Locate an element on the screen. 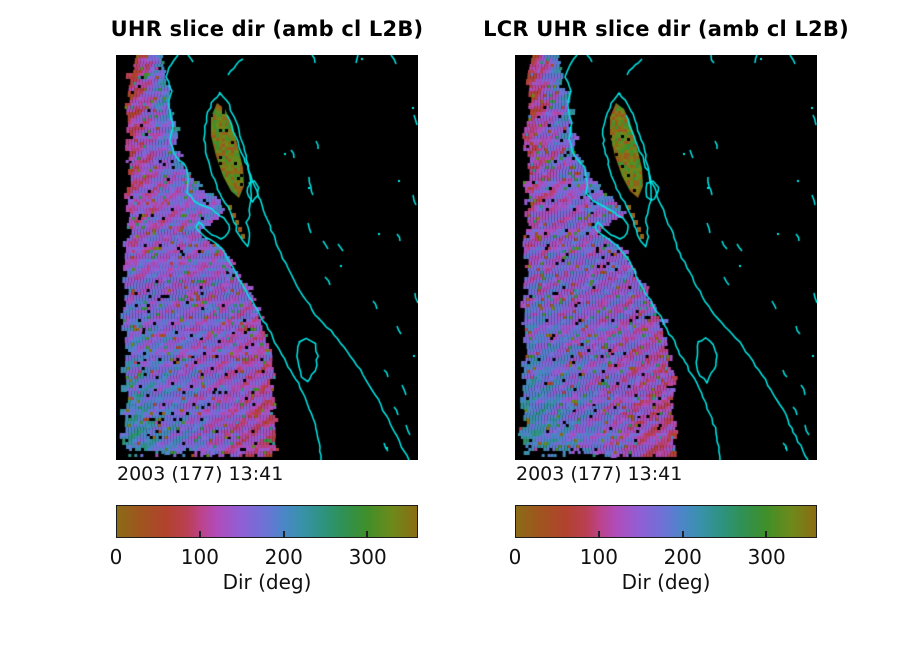  panel-title: UHR slice dir (amb cl L2B) is located at coordinates (267, 29).